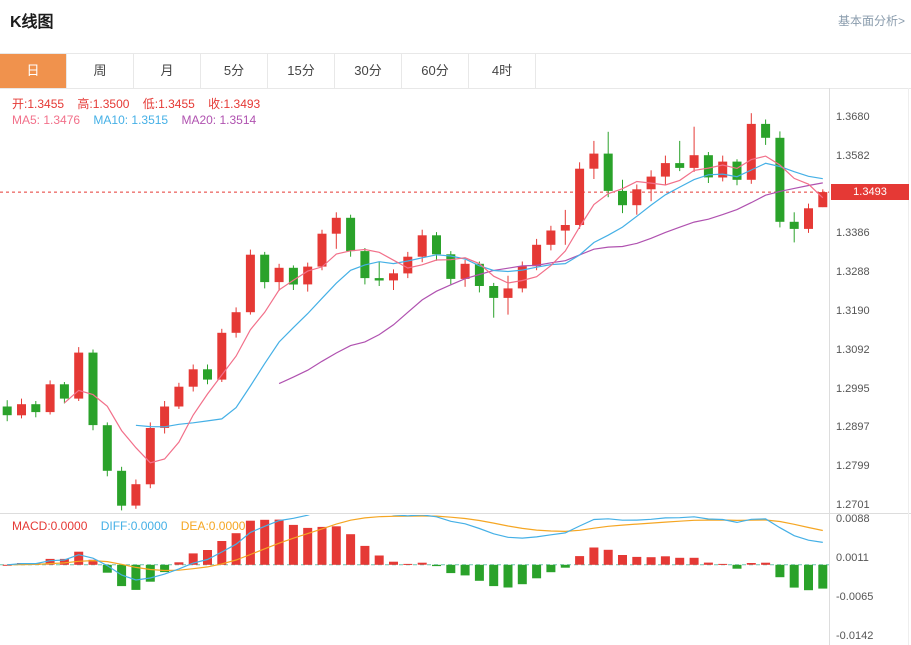  What do you see at coordinates (870, 192) in the screenshot?
I see `current-price-badge: 1.3493` at bounding box center [870, 192].